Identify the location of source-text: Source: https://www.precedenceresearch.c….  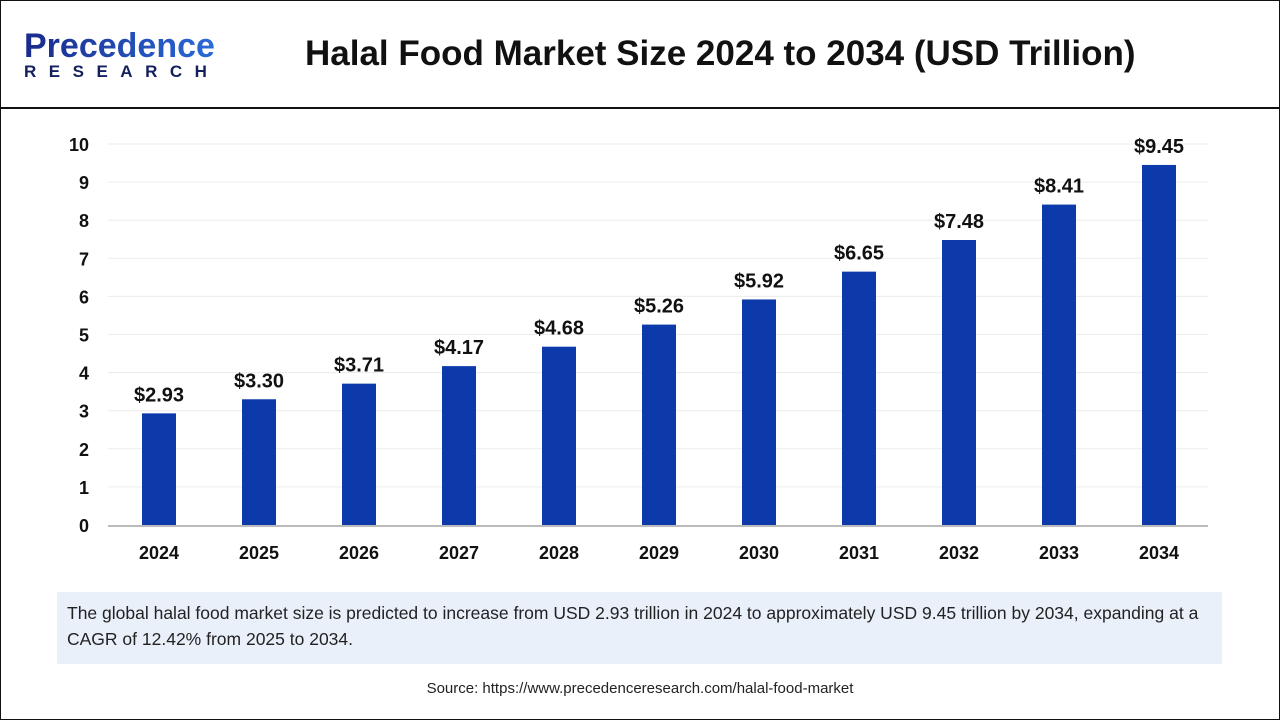
(640, 688).